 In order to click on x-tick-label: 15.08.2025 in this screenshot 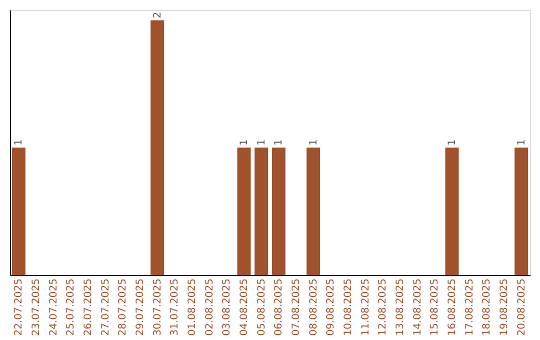, I will do `click(435, 307)`.